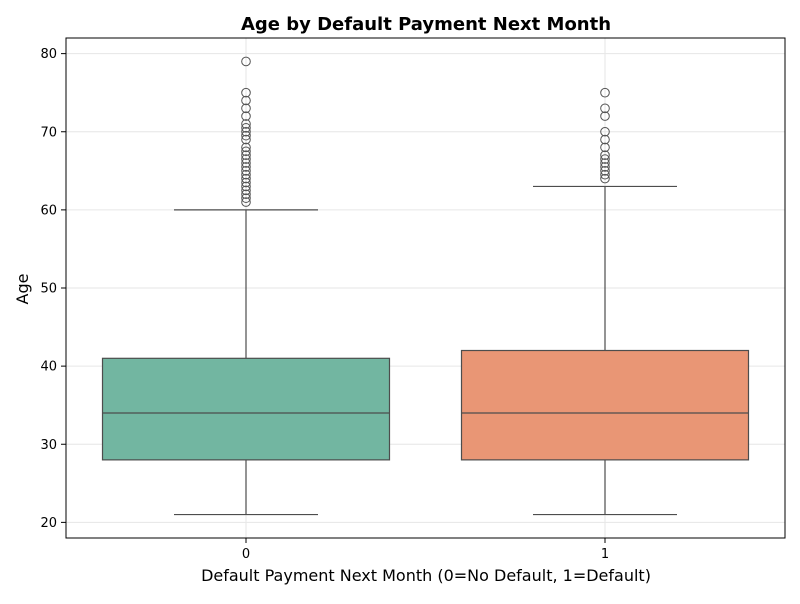 This screenshot has width=800, height=604. What do you see at coordinates (48, 445) in the screenshot?
I see `y-tick-label: 30` at bounding box center [48, 445].